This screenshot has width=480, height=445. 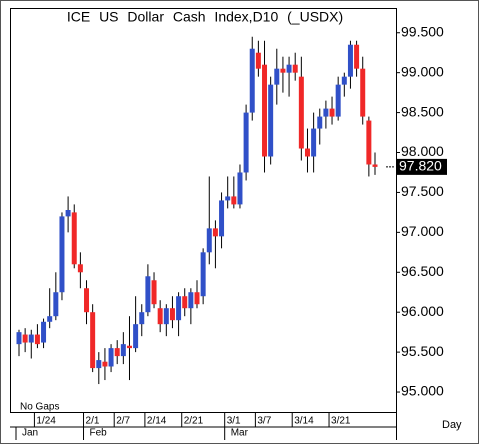 I want to click on y-tick-label: 98.000, so click(x=422, y=151).